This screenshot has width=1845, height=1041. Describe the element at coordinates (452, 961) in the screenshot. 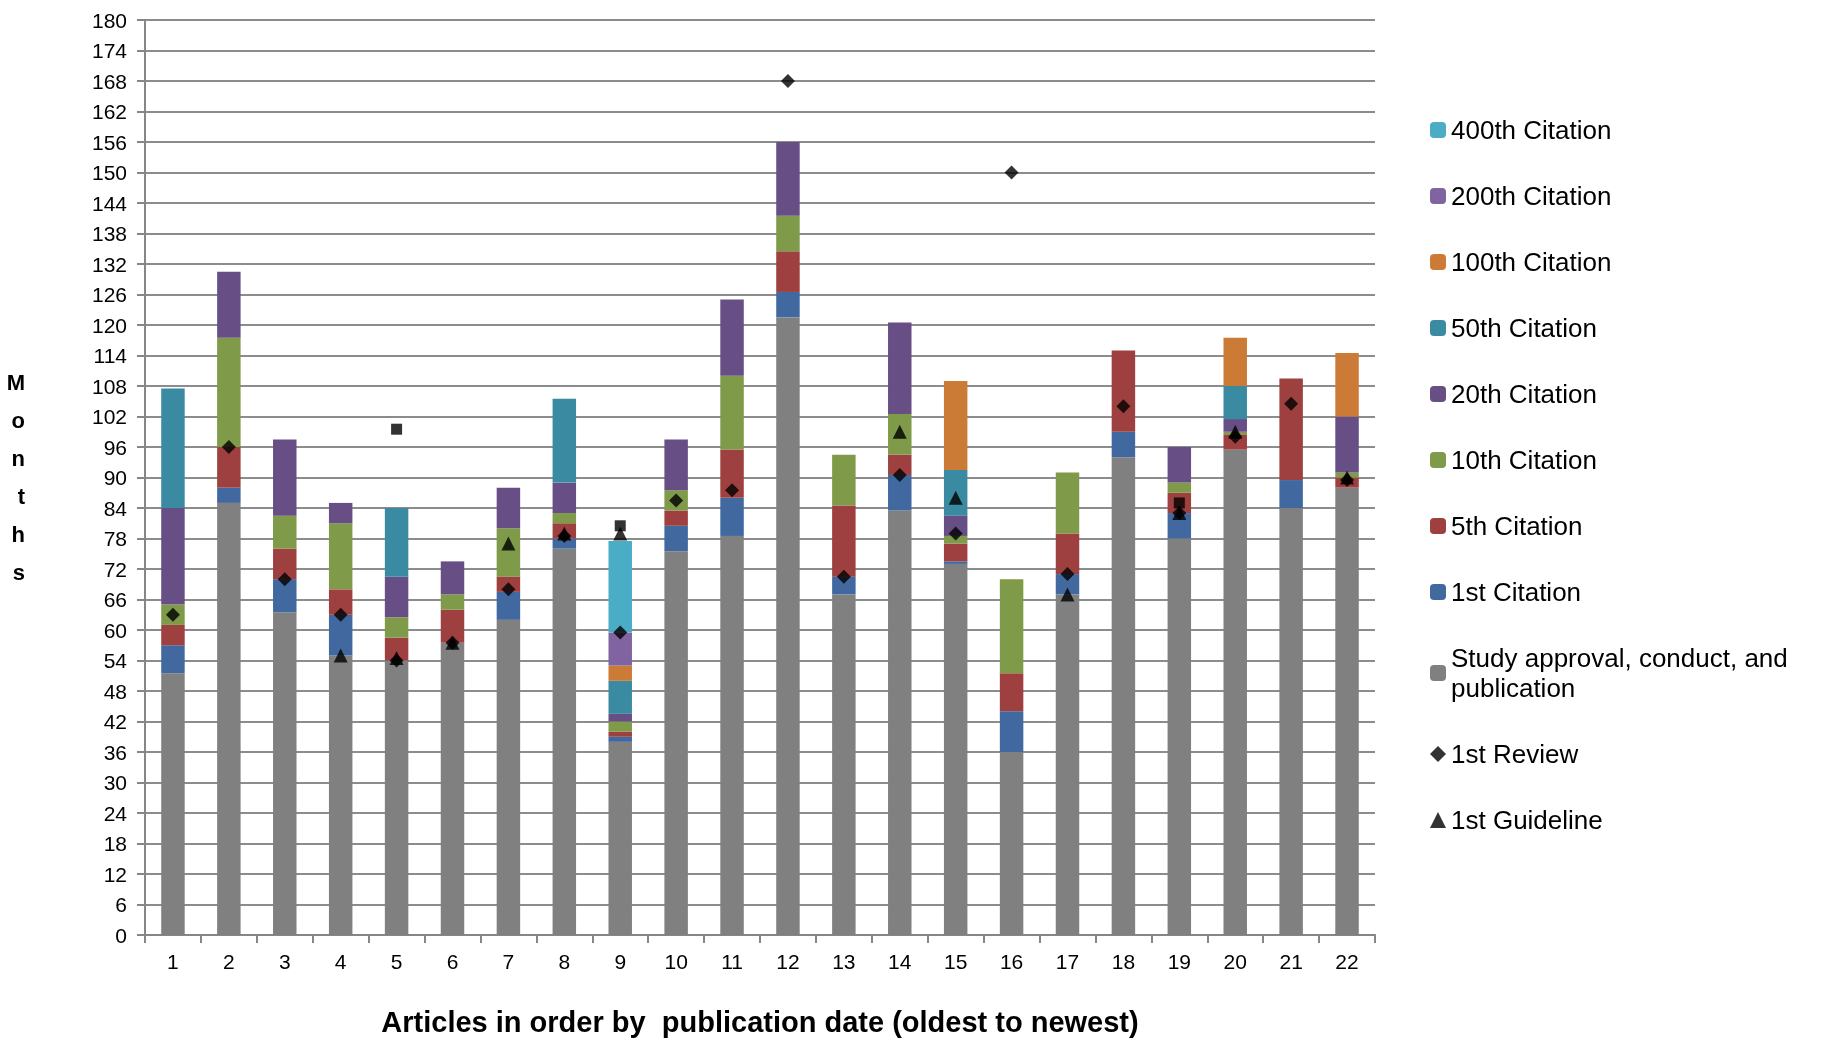

I see `x-tick-label: 6` at that location.